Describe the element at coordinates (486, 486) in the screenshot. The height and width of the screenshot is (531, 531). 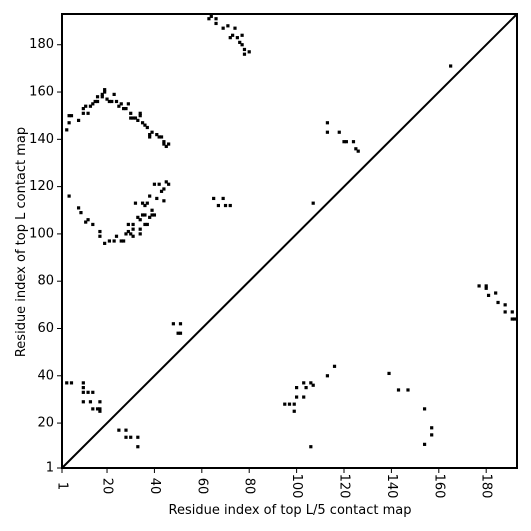
I see `x-tick-label: 180` at that location.